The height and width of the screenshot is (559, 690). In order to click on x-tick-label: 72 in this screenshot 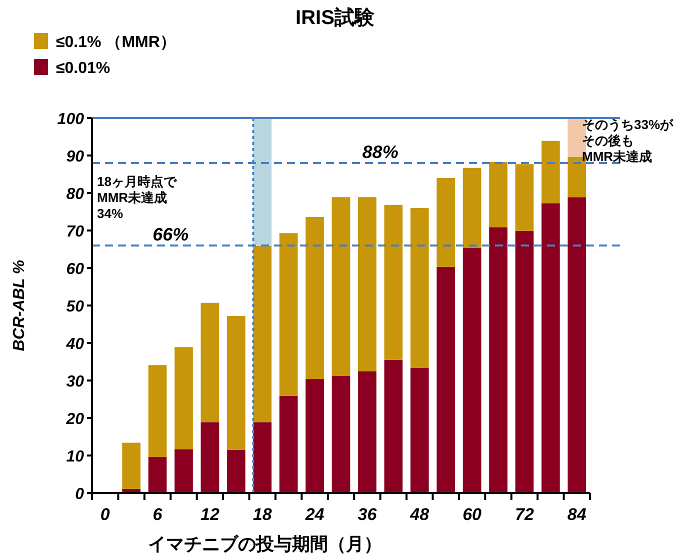, I will do `click(524, 514)`.